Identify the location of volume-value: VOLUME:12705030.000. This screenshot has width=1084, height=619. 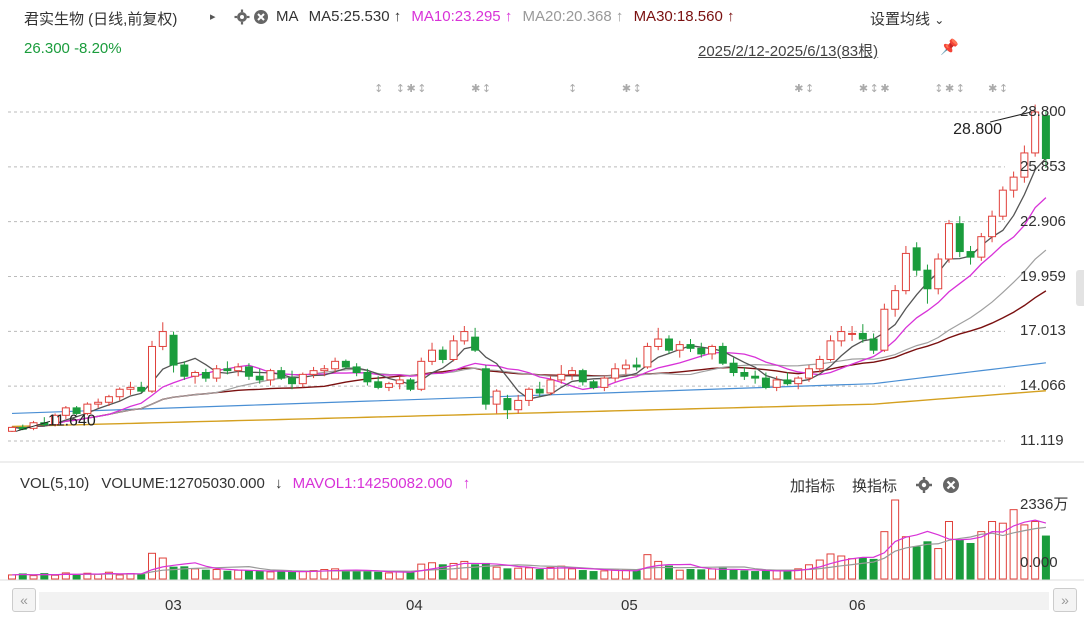
(183, 483).